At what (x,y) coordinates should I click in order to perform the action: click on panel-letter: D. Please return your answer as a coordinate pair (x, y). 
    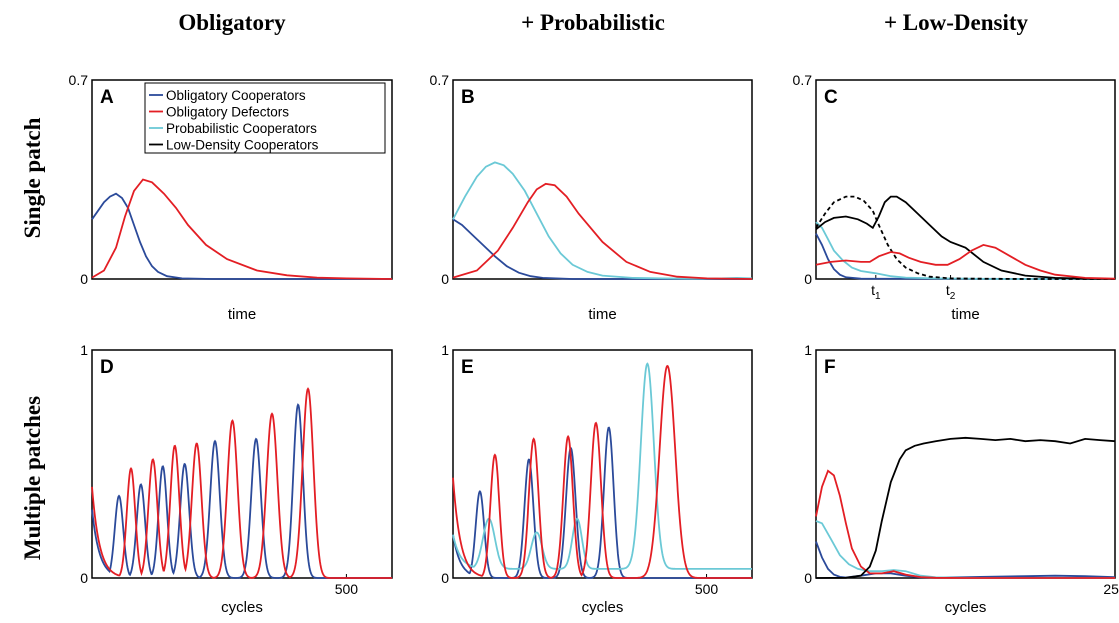
    Looking at the image, I should click on (107, 367).